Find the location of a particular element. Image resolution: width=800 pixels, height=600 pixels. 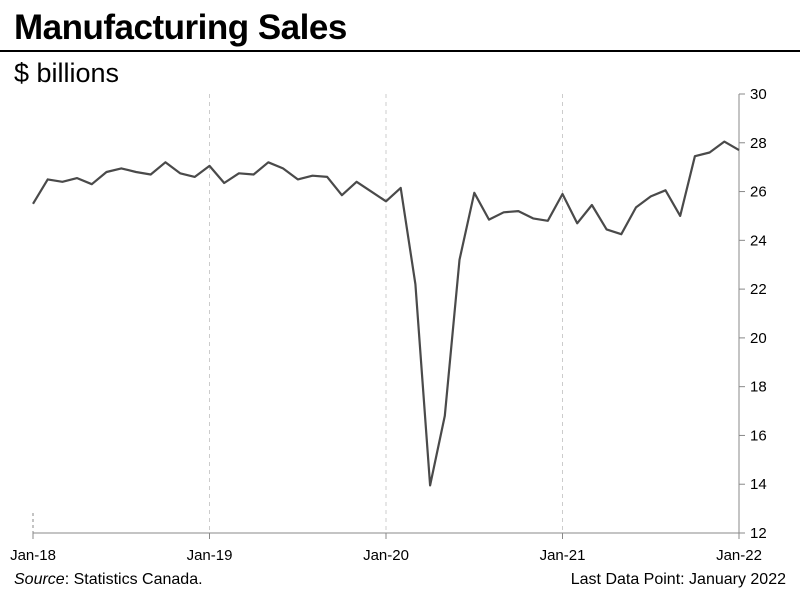

chart-title: Manufacturing Sales is located at coordinates (180, 27).